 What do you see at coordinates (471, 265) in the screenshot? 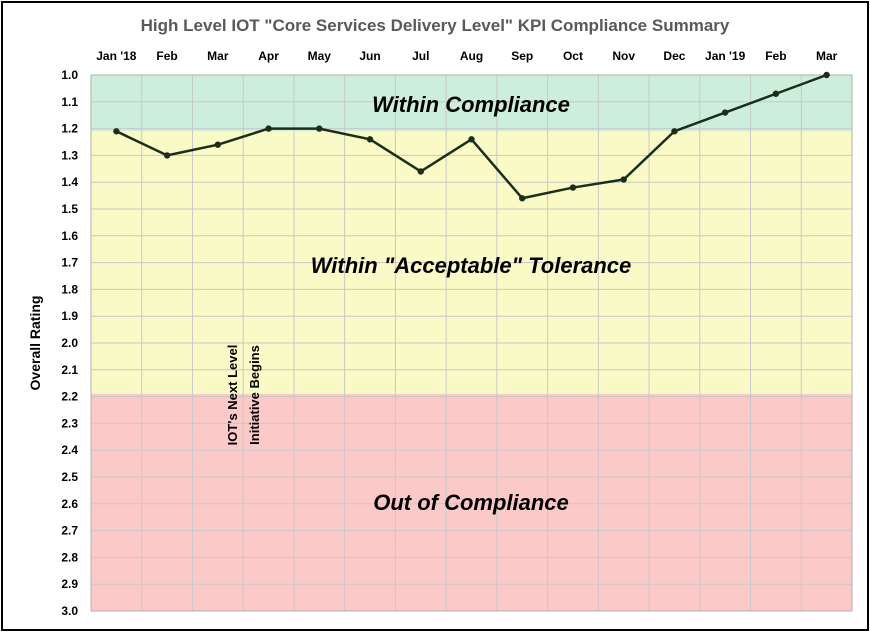
I see `zone-label: Within "Acceptable" Tolerance` at bounding box center [471, 265].